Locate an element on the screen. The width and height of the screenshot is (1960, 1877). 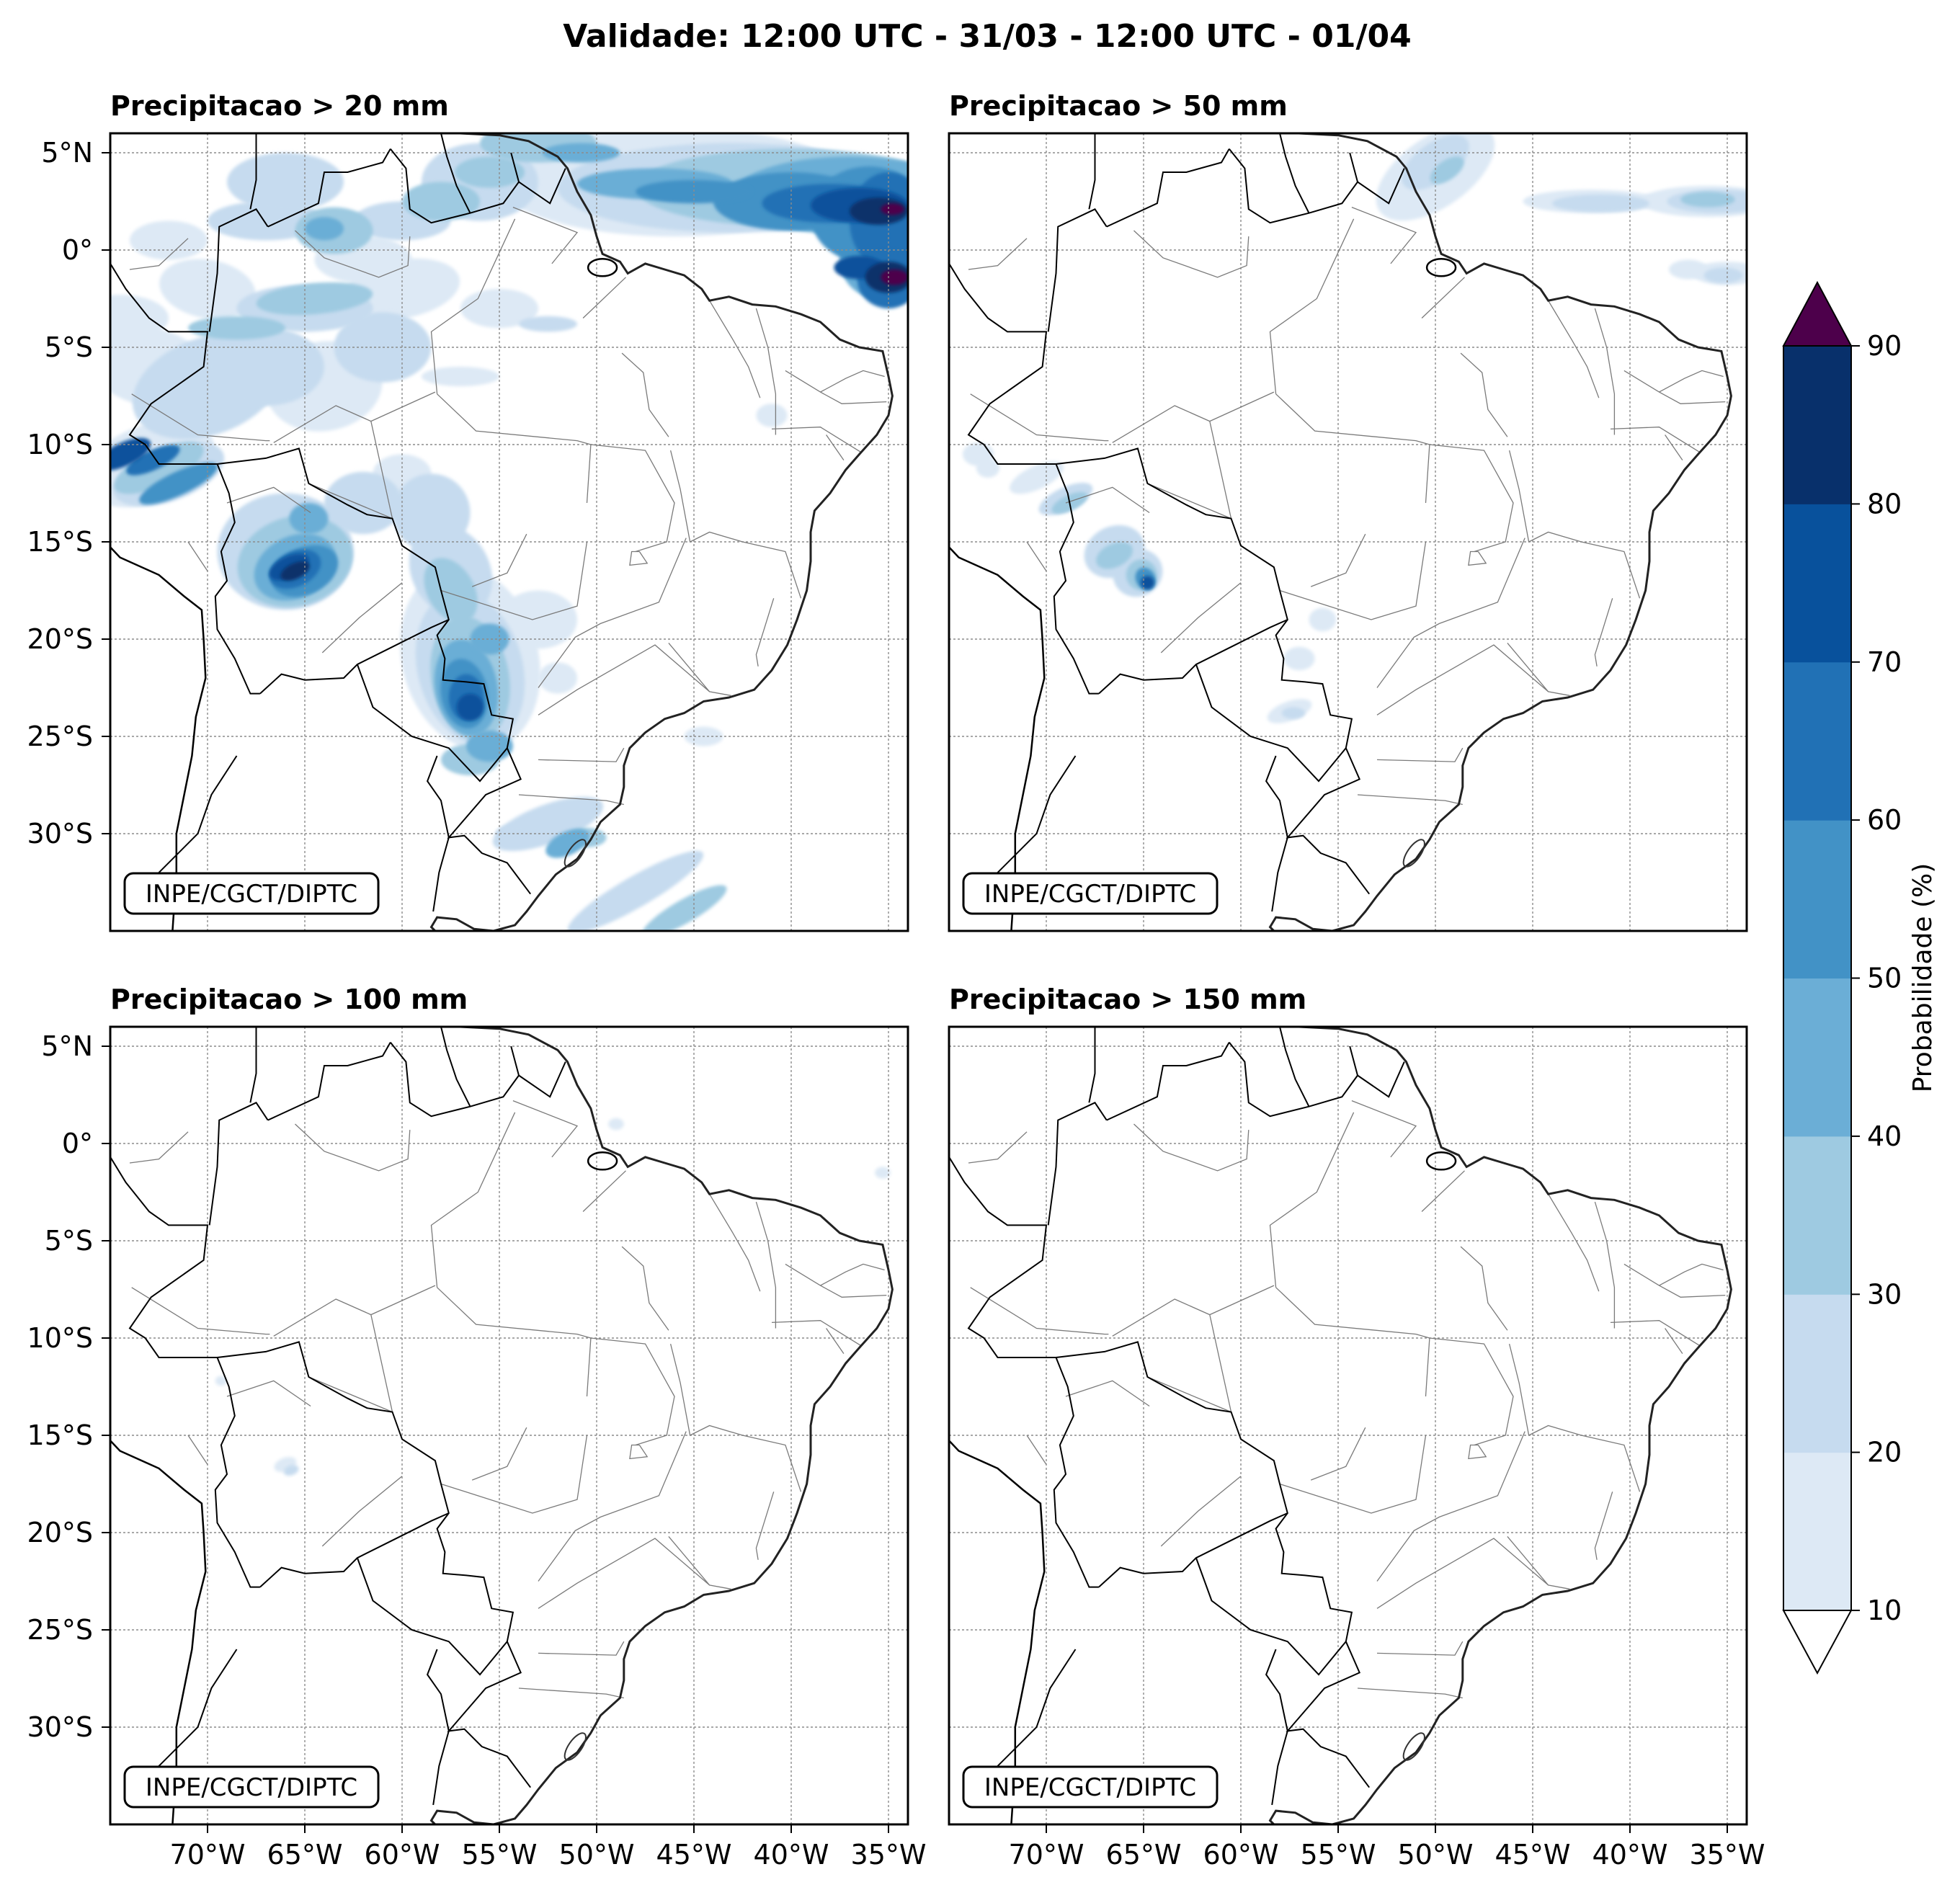
latitude-tick-label: 30°S is located at coordinates (60, 834).